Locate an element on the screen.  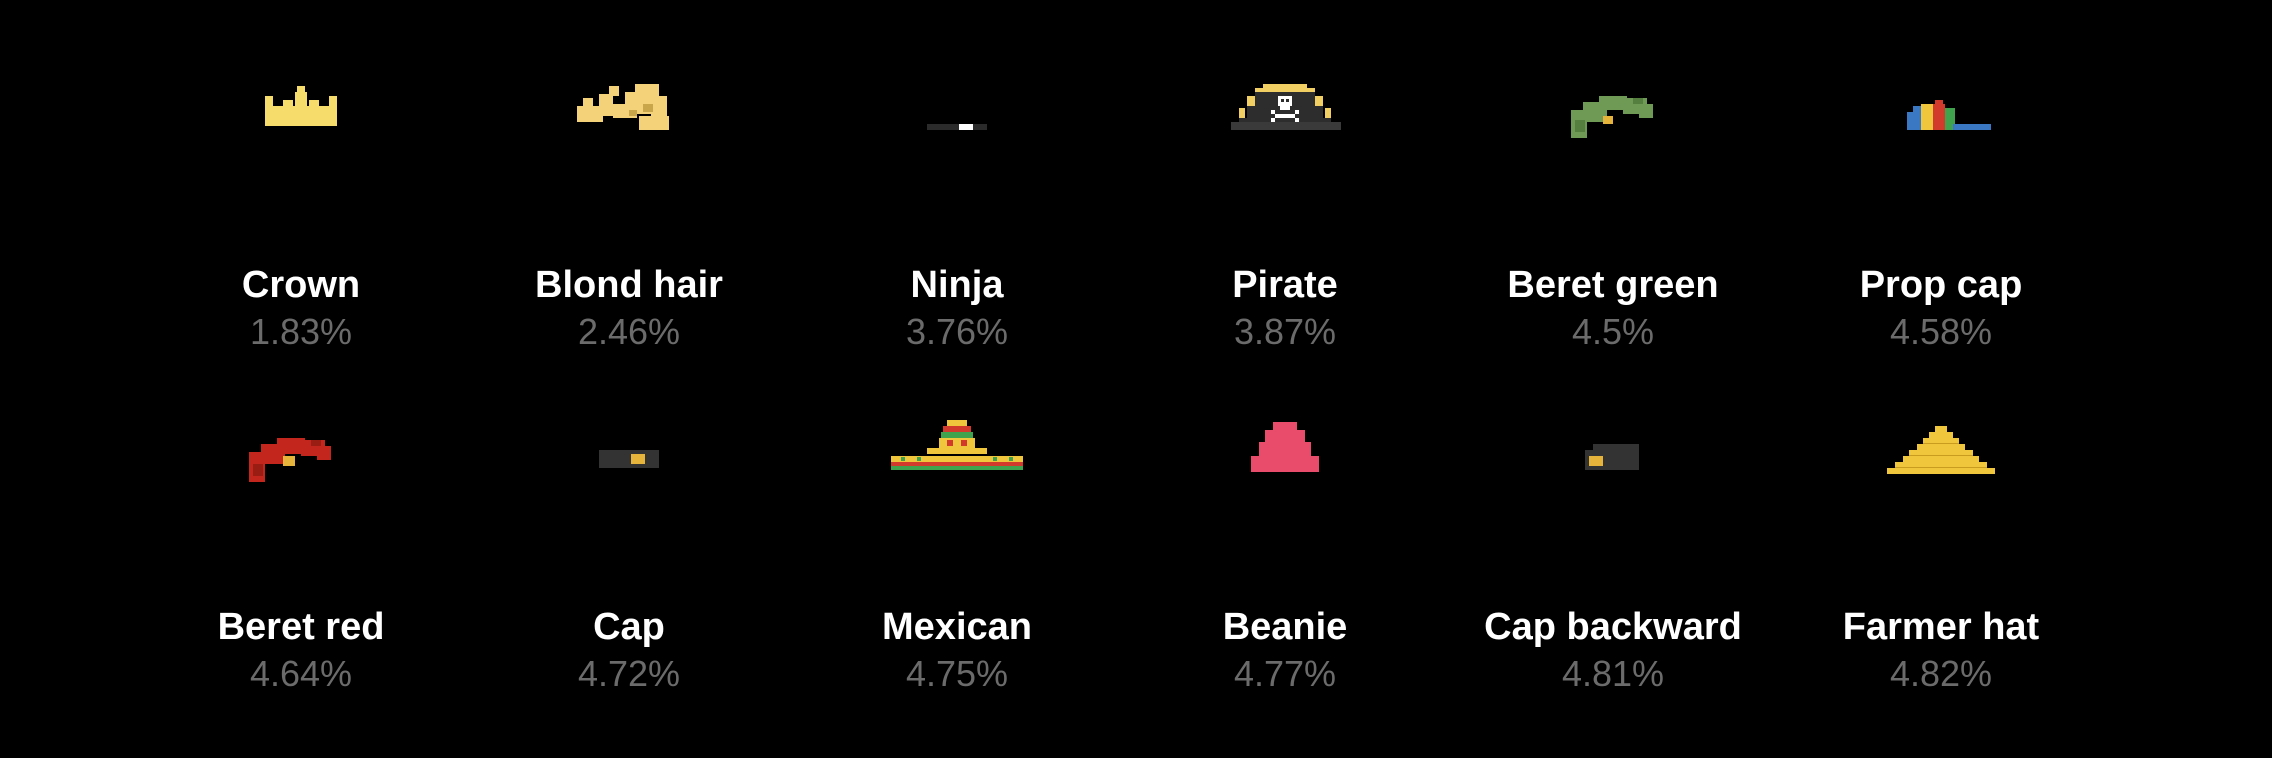
trait-percent: 1.83% is located at coordinates (301, 331).